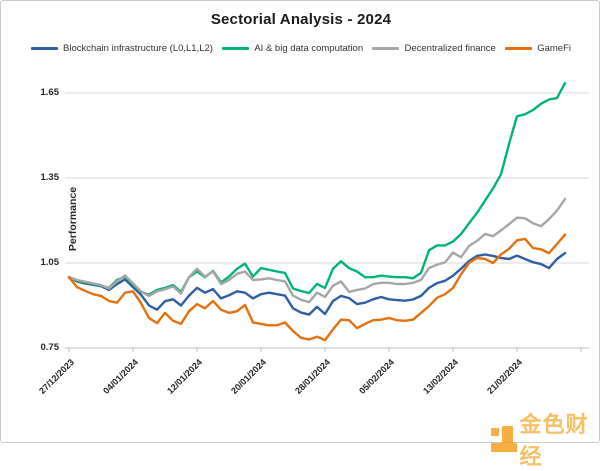  What do you see at coordinates (50, 177) in the screenshot?
I see `y-tick-label: 1.35` at bounding box center [50, 177].